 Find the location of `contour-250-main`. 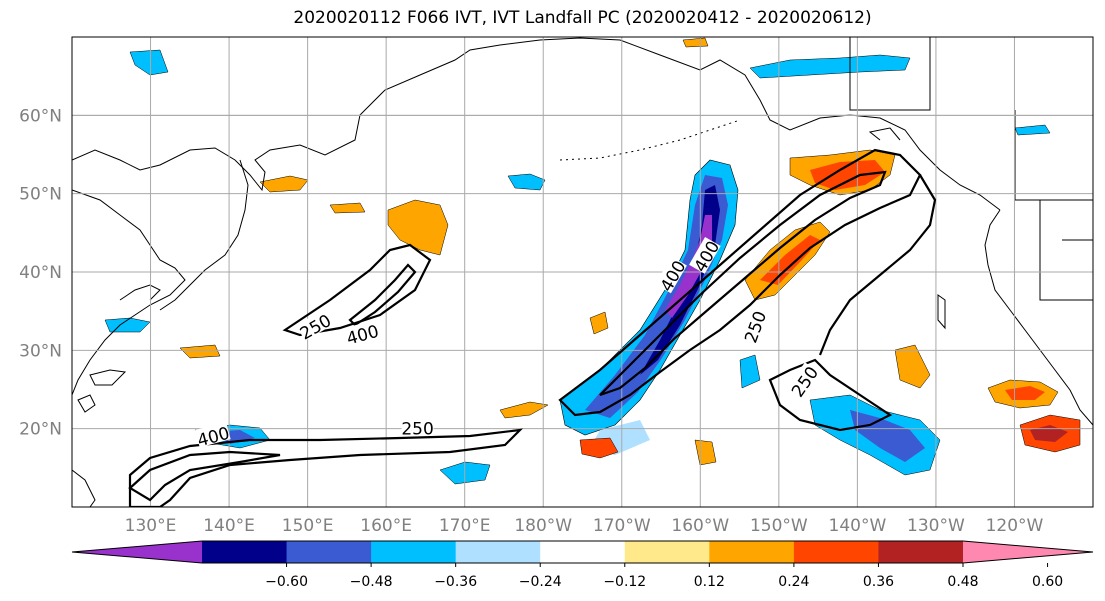

contour-250-main is located at coordinates (740, 282).